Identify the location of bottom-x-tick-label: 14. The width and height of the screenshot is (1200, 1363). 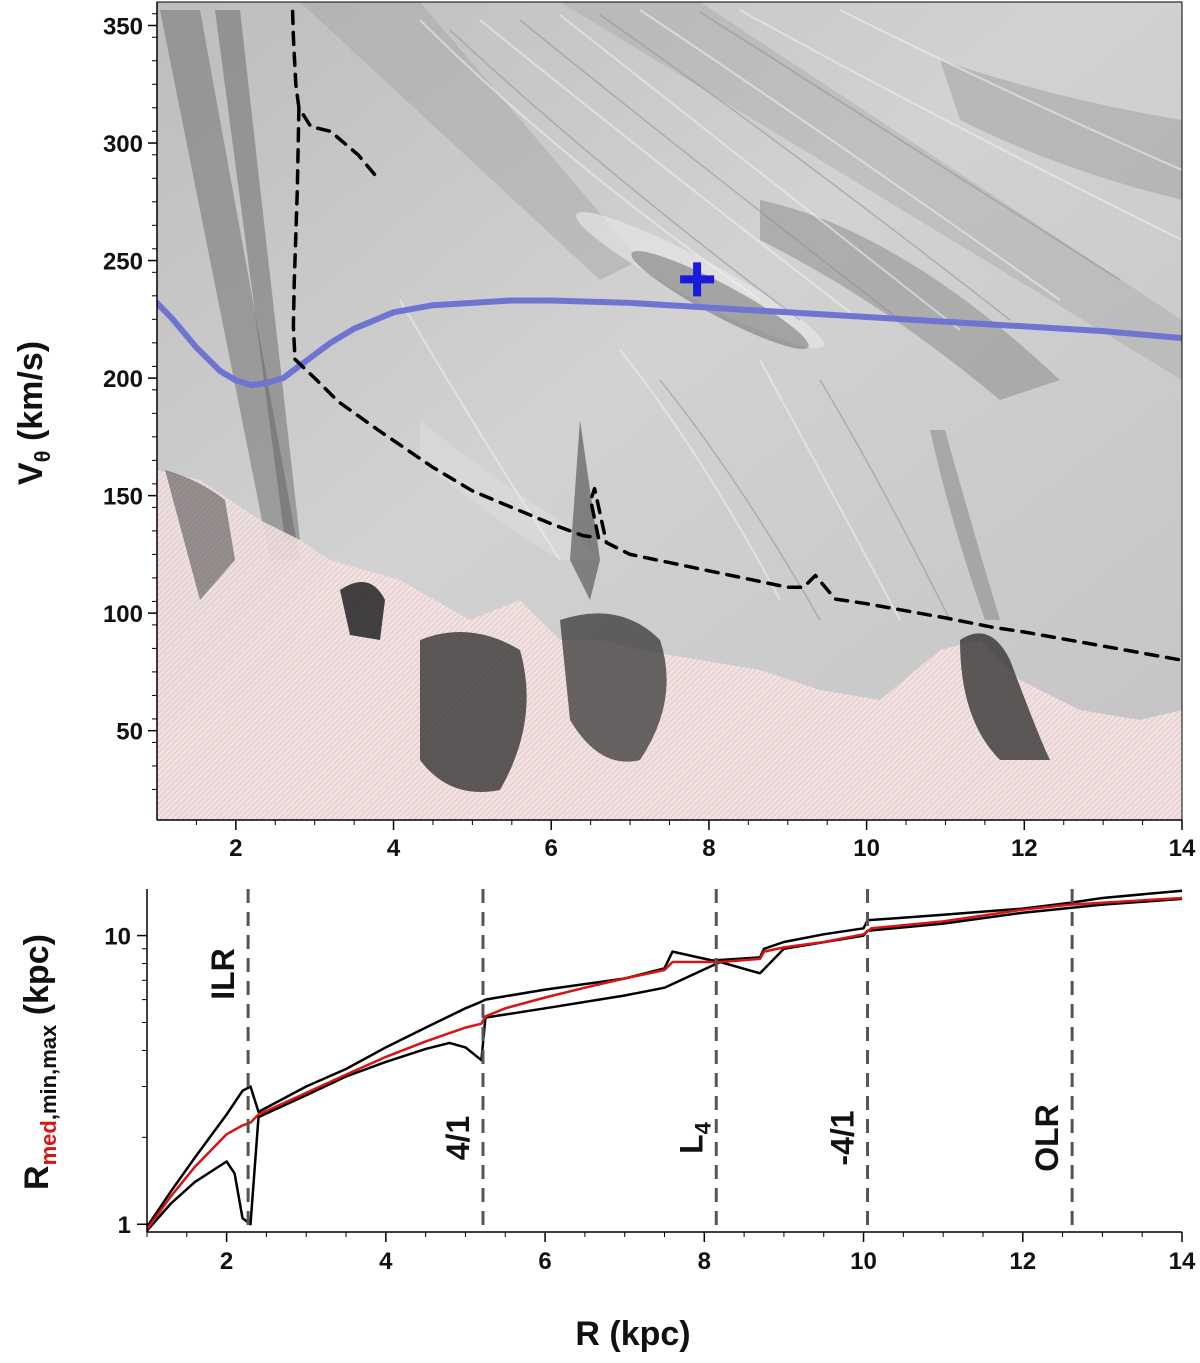
(1182, 1261).